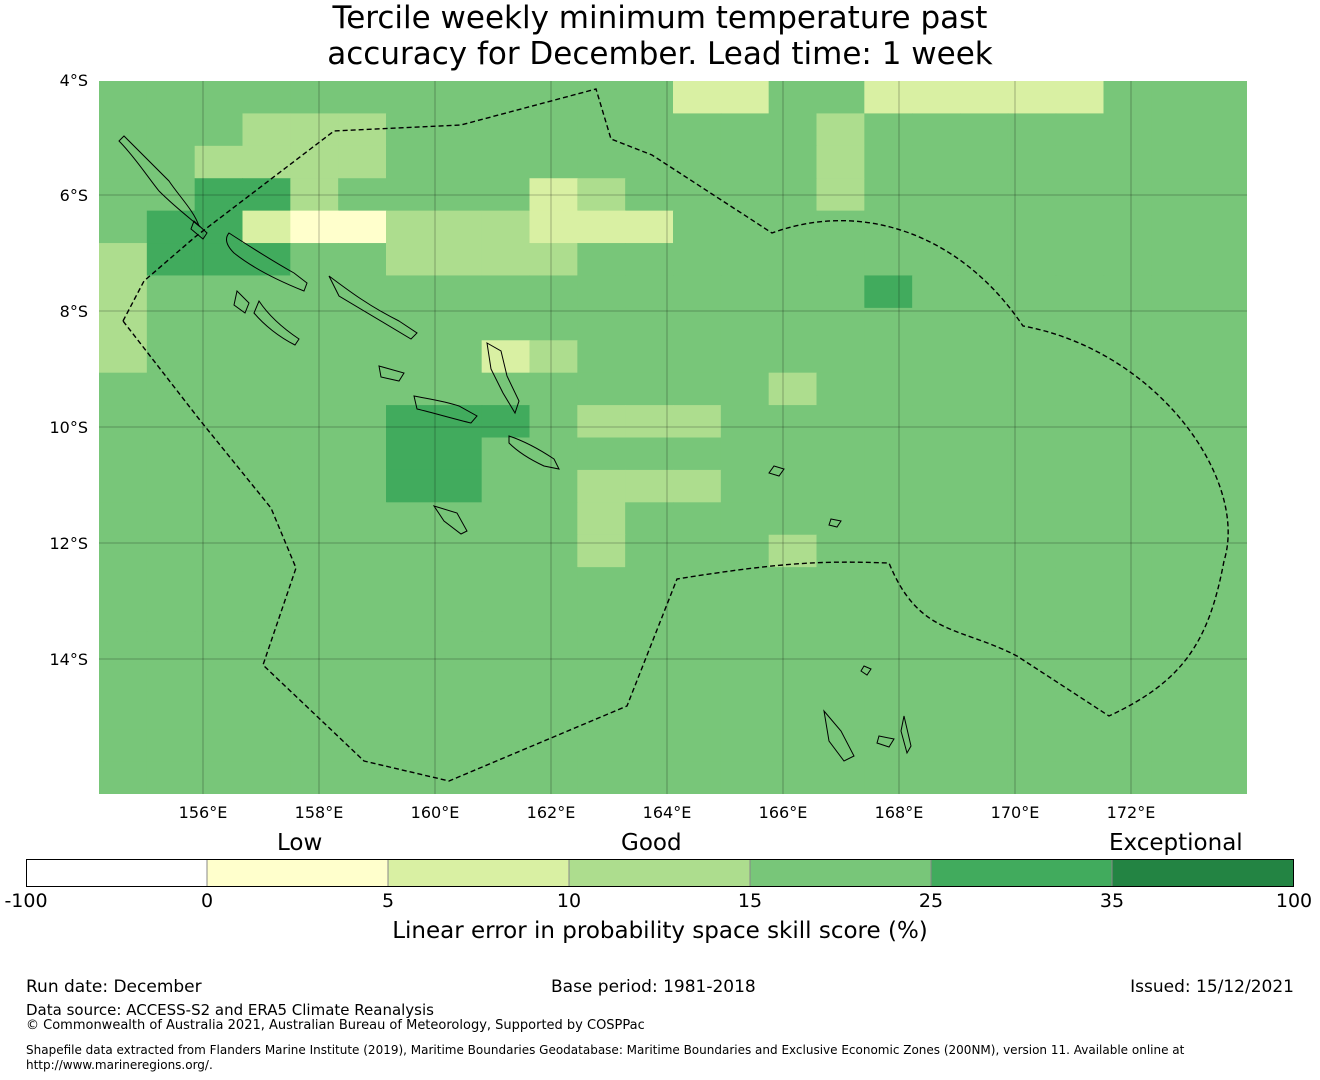  I want to click on title-line-2: accuracy for December. Lead time: 1 week, so click(660, 54).